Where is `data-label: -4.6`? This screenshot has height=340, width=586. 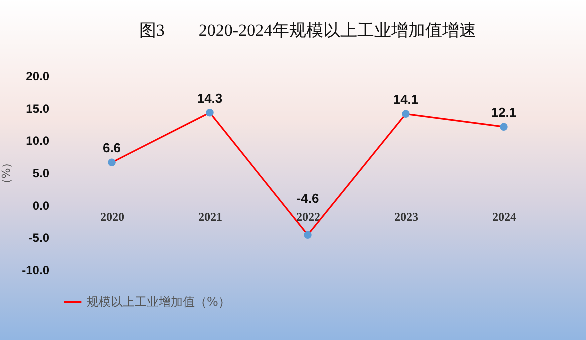 data-label: -4.6 is located at coordinates (308, 198).